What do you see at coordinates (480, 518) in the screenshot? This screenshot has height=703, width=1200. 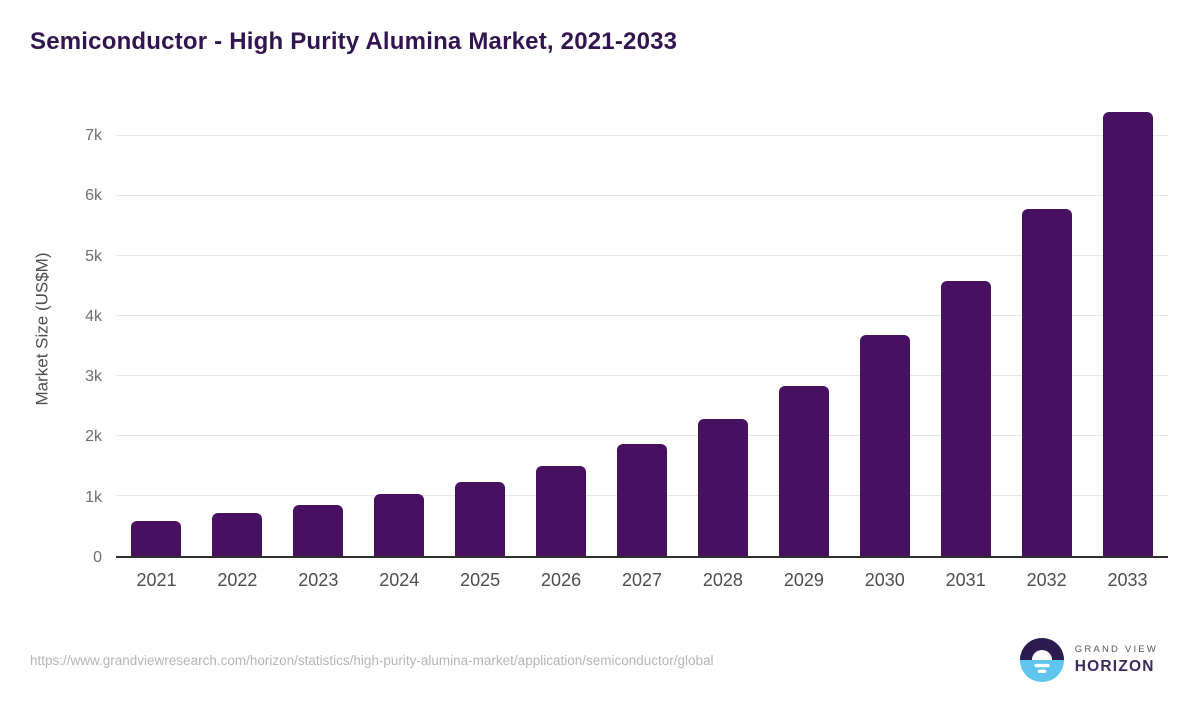 I see `bar-2025` at bounding box center [480, 518].